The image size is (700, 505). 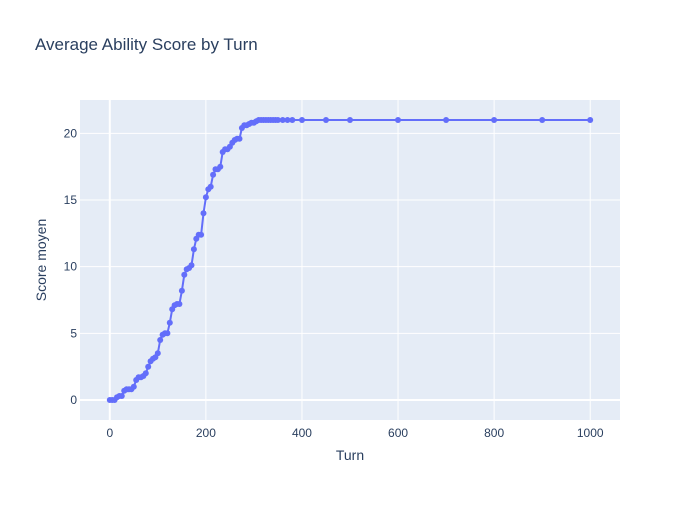 What do you see at coordinates (71, 200) in the screenshot?
I see `y-tick-label: 15` at bounding box center [71, 200].